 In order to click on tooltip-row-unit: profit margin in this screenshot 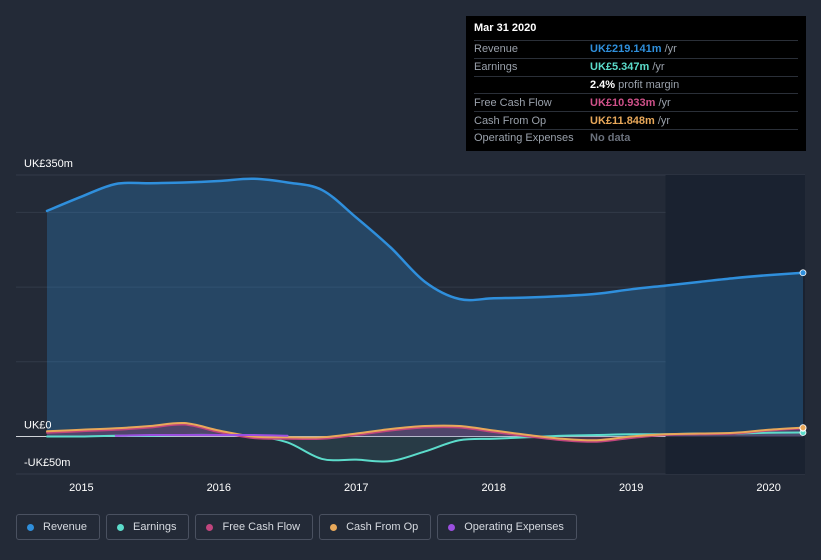, I will do `click(649, 84)`.